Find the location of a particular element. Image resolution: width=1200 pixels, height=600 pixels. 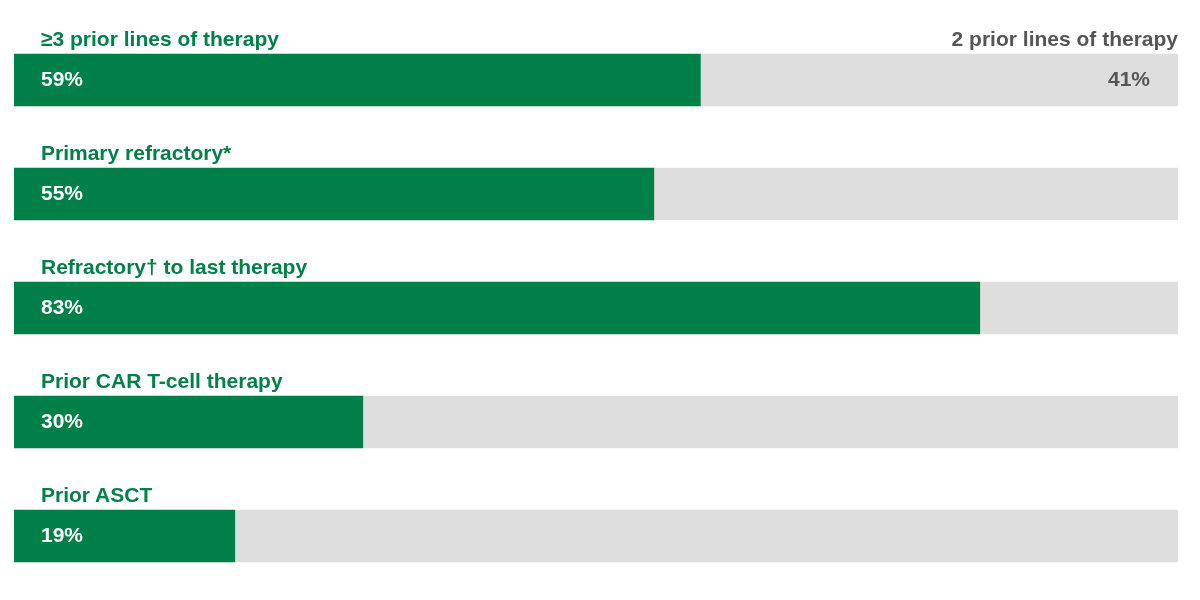

data-label: 19% is located at coordinates (62, 534).